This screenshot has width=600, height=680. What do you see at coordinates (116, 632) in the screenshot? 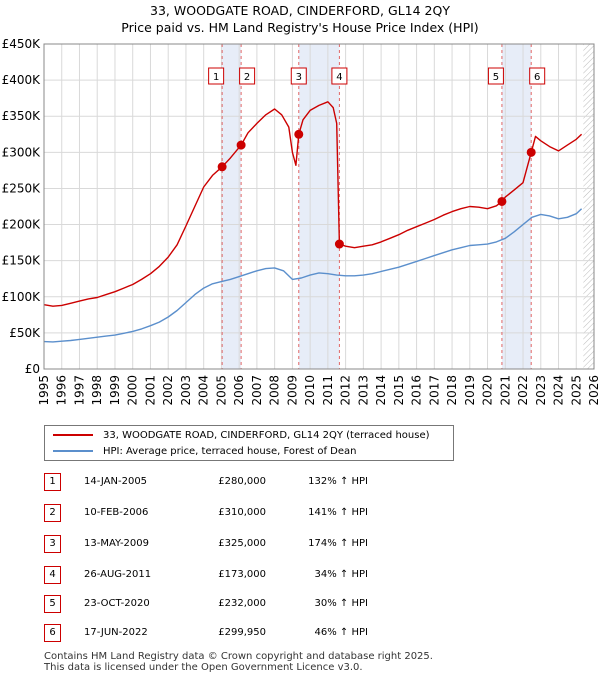
I see `transaction-date: 17-JUN-2022` at bounding box center [116, 632].